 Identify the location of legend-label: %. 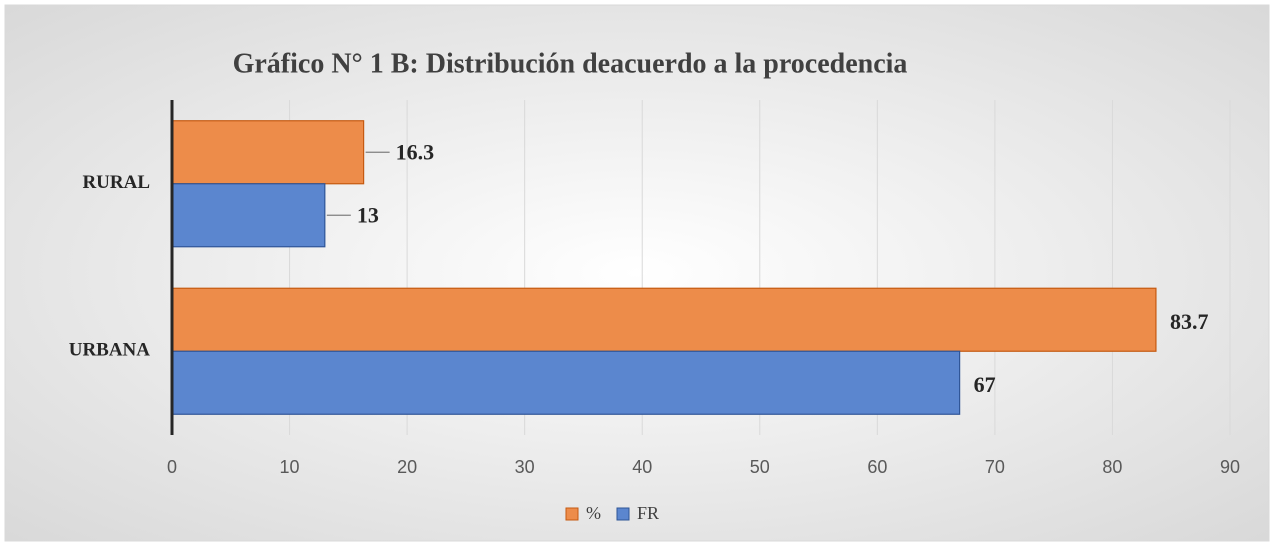
(593, 513).